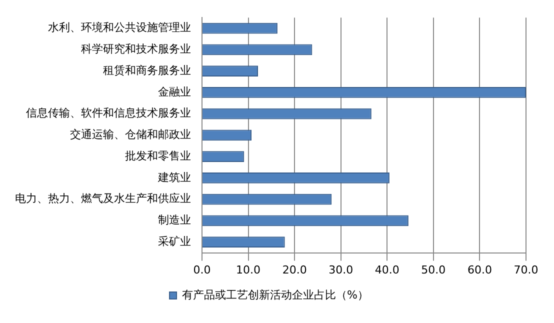 This screenshot has height=323, width=554. Describe the element at coordinates (103, 199) in the screenshot. I see `y-tick-label: 电力、热力、燃气及水生产和供应业` at that location.